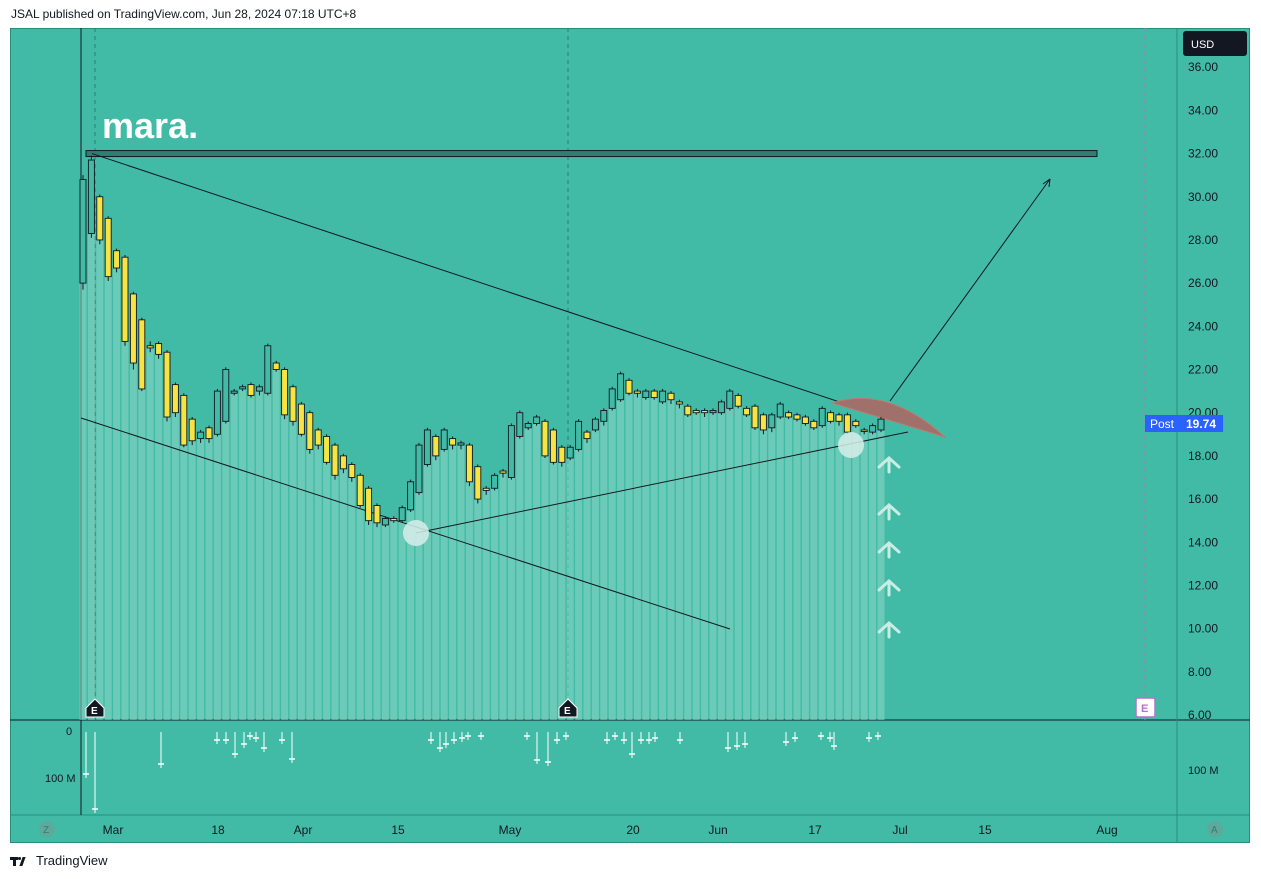  Describe the element at coordinates (662, 482) in the screenshot. I see `ascending-support-line` at that location.